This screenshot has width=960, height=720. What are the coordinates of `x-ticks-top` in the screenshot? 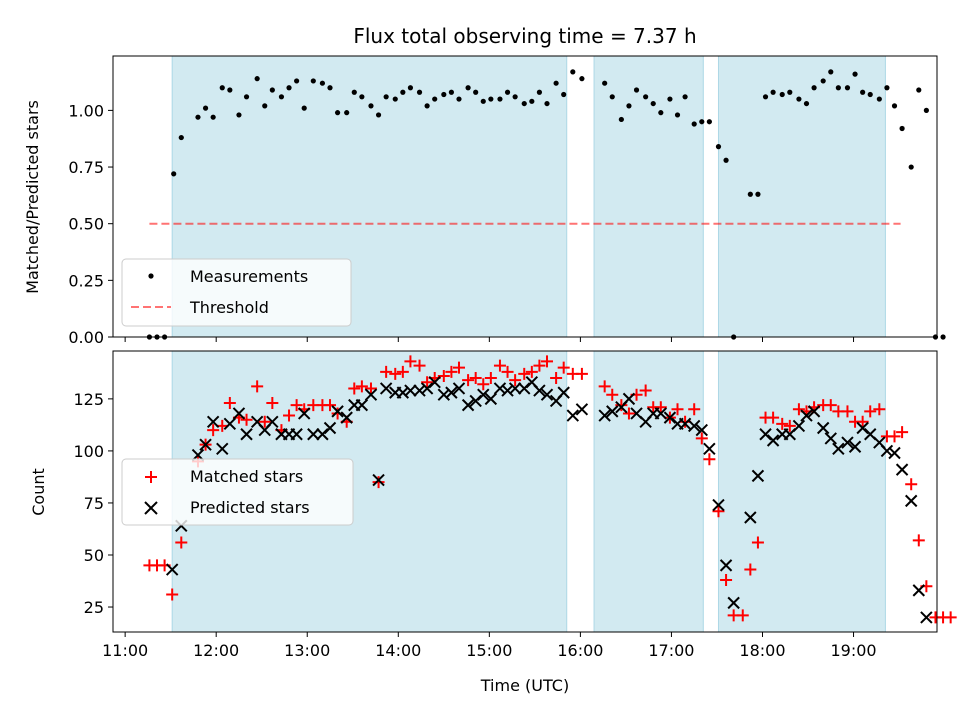 It's located at (489, 339).